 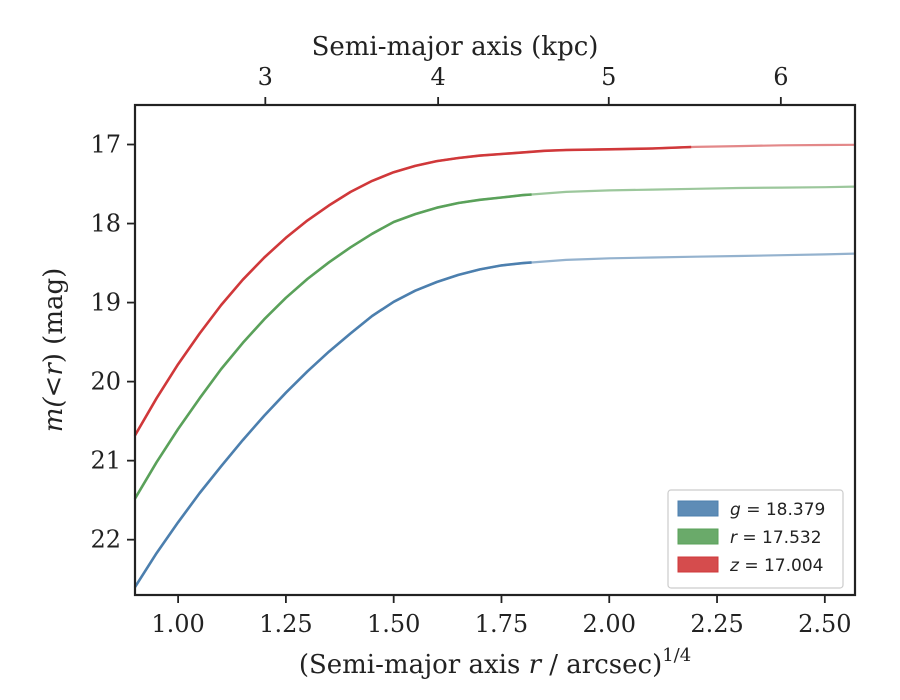 I want to click on legend-swatch-r, so click(x=698, y=536).